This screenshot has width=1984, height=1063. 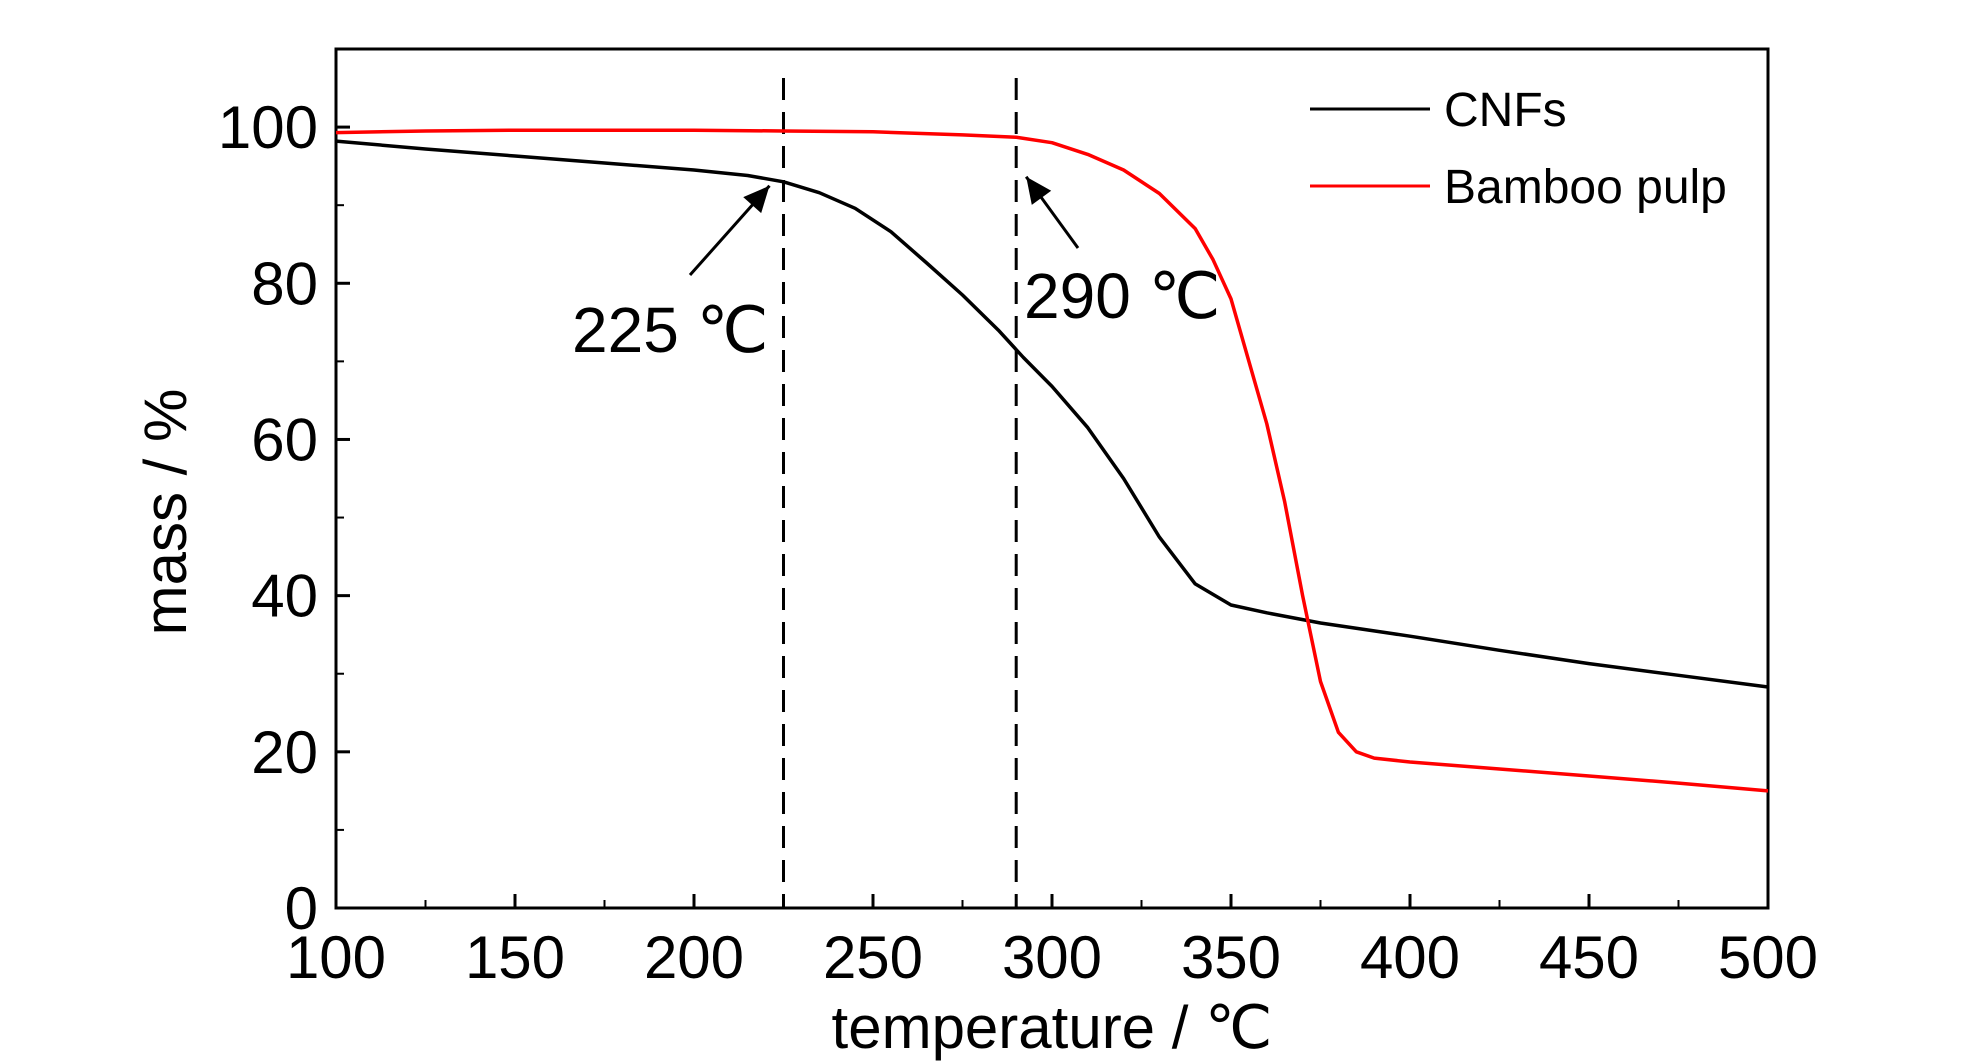 I want to click on y-axis-title: mass / %, so click(x=165, y=512).